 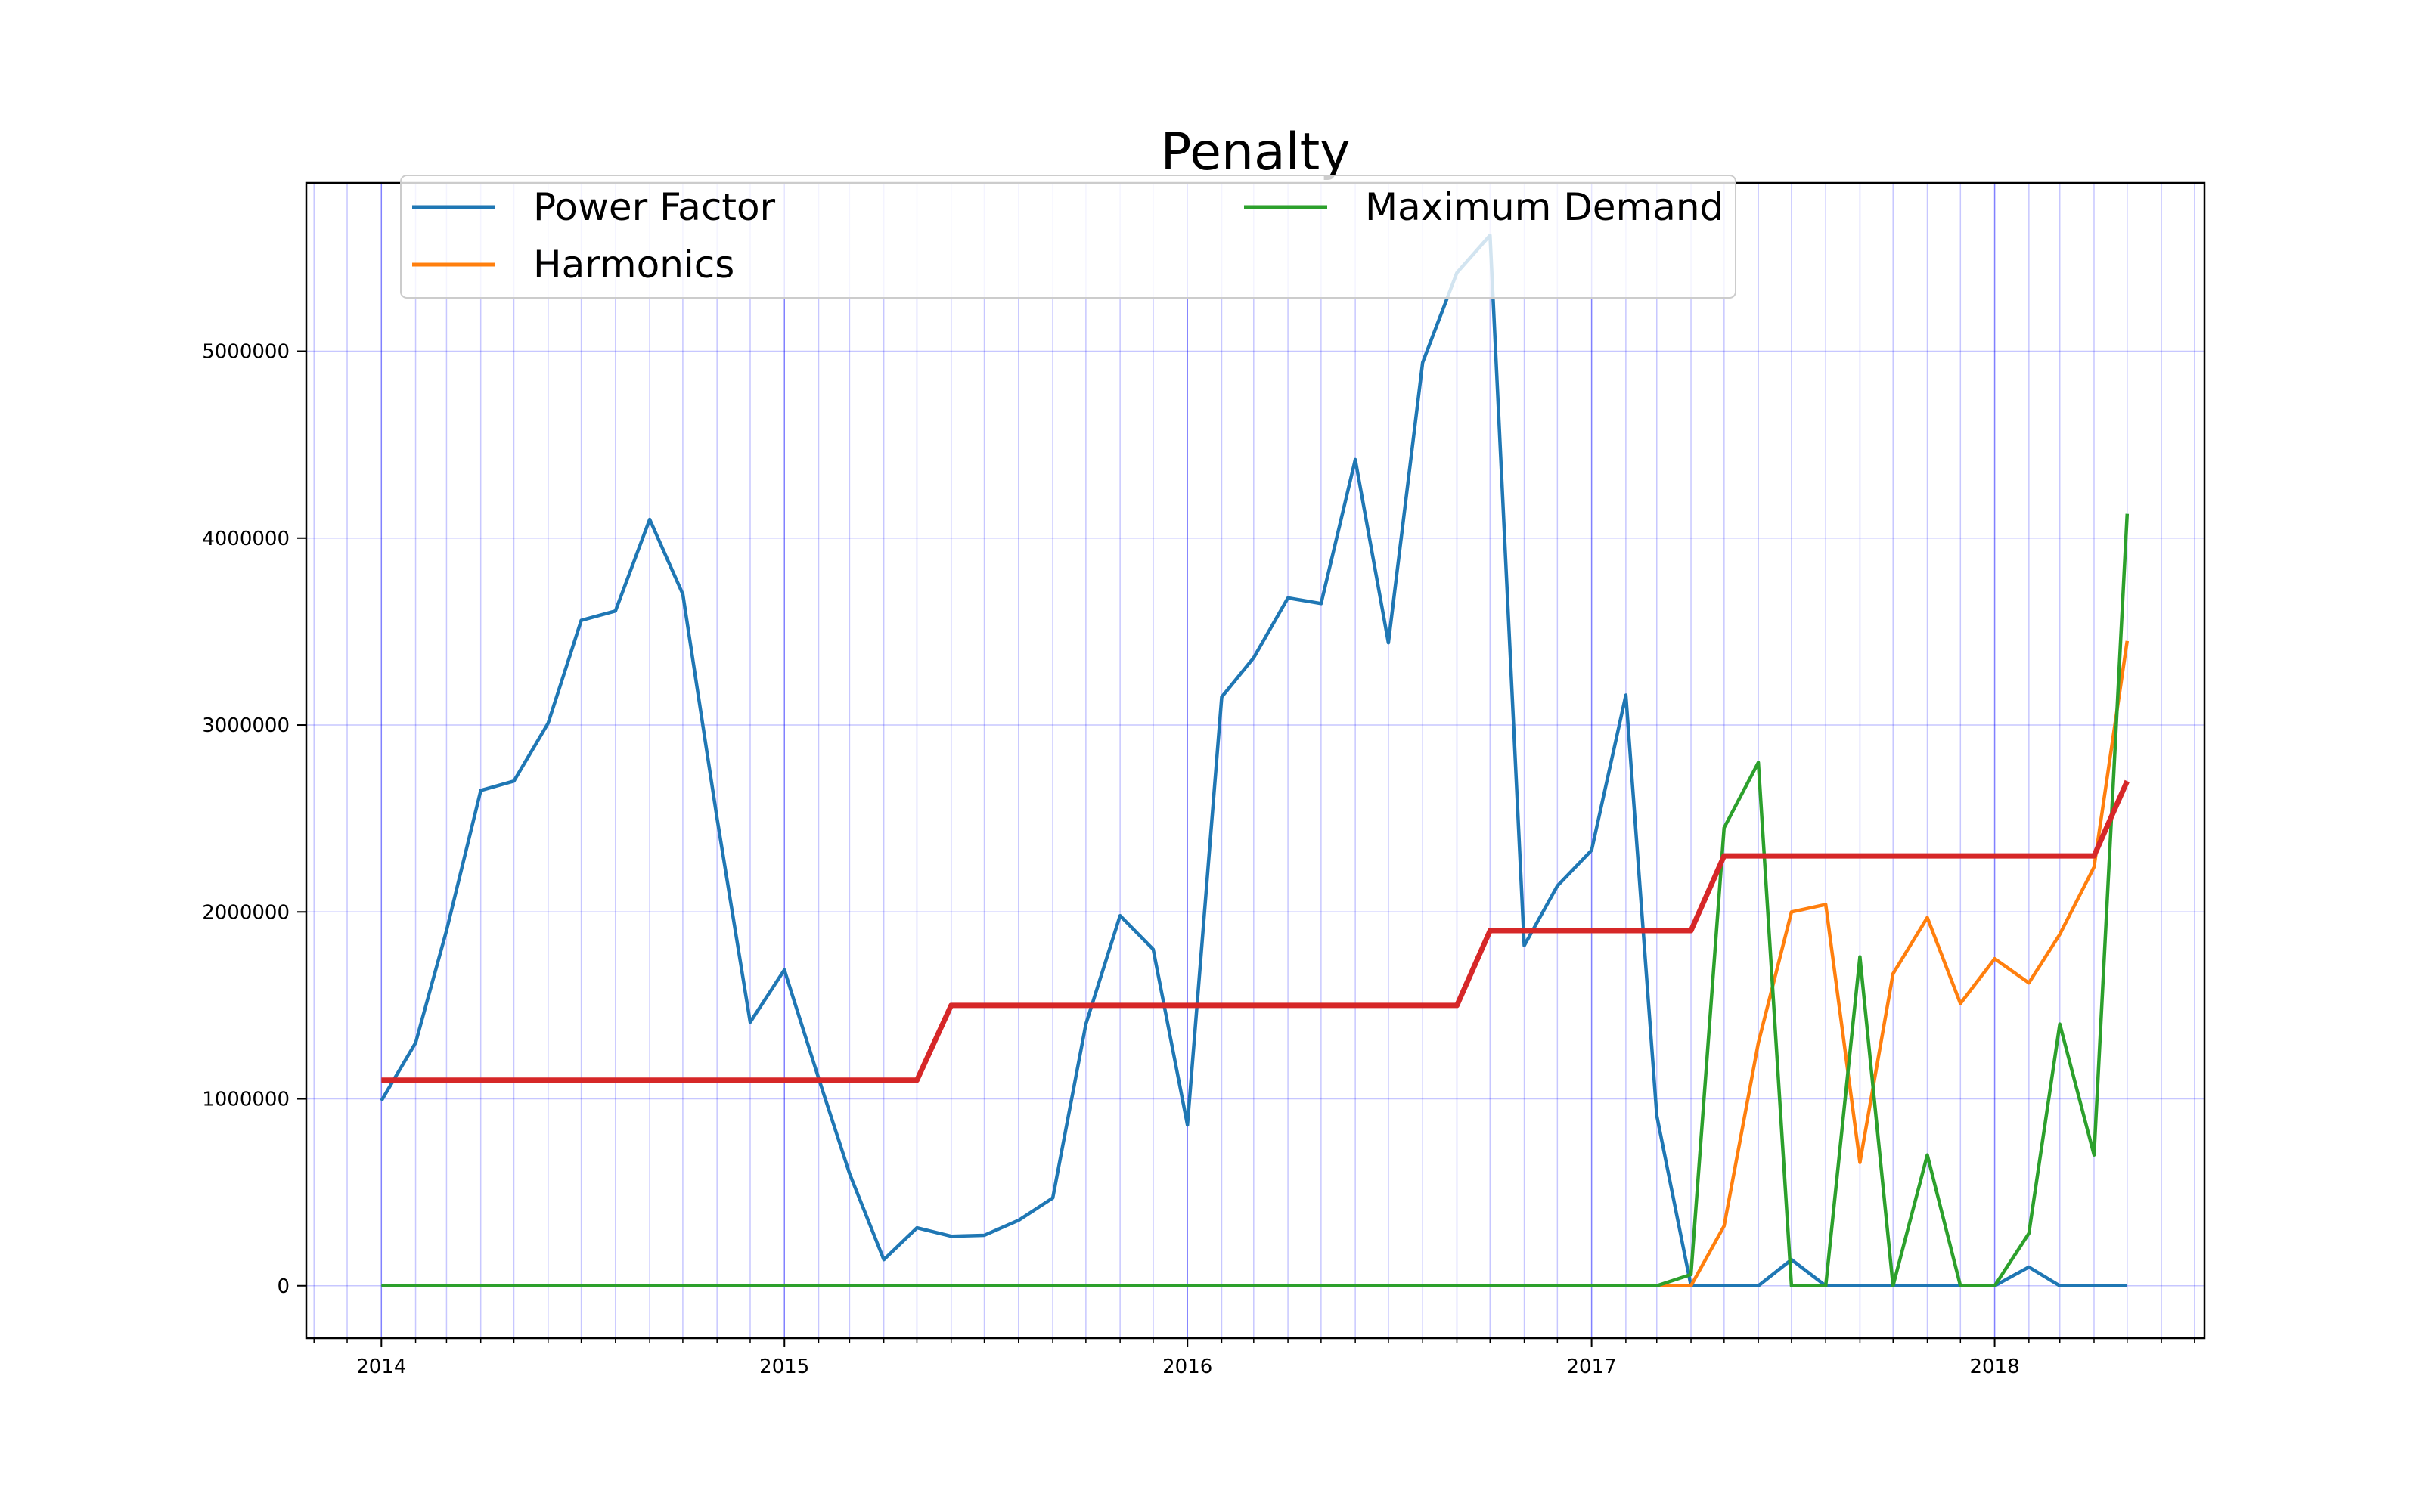 What do you see at coordinates (283, 1286) in the screenshot?
I see `y-tick-label: 0` at bounding box center [283, 1286].